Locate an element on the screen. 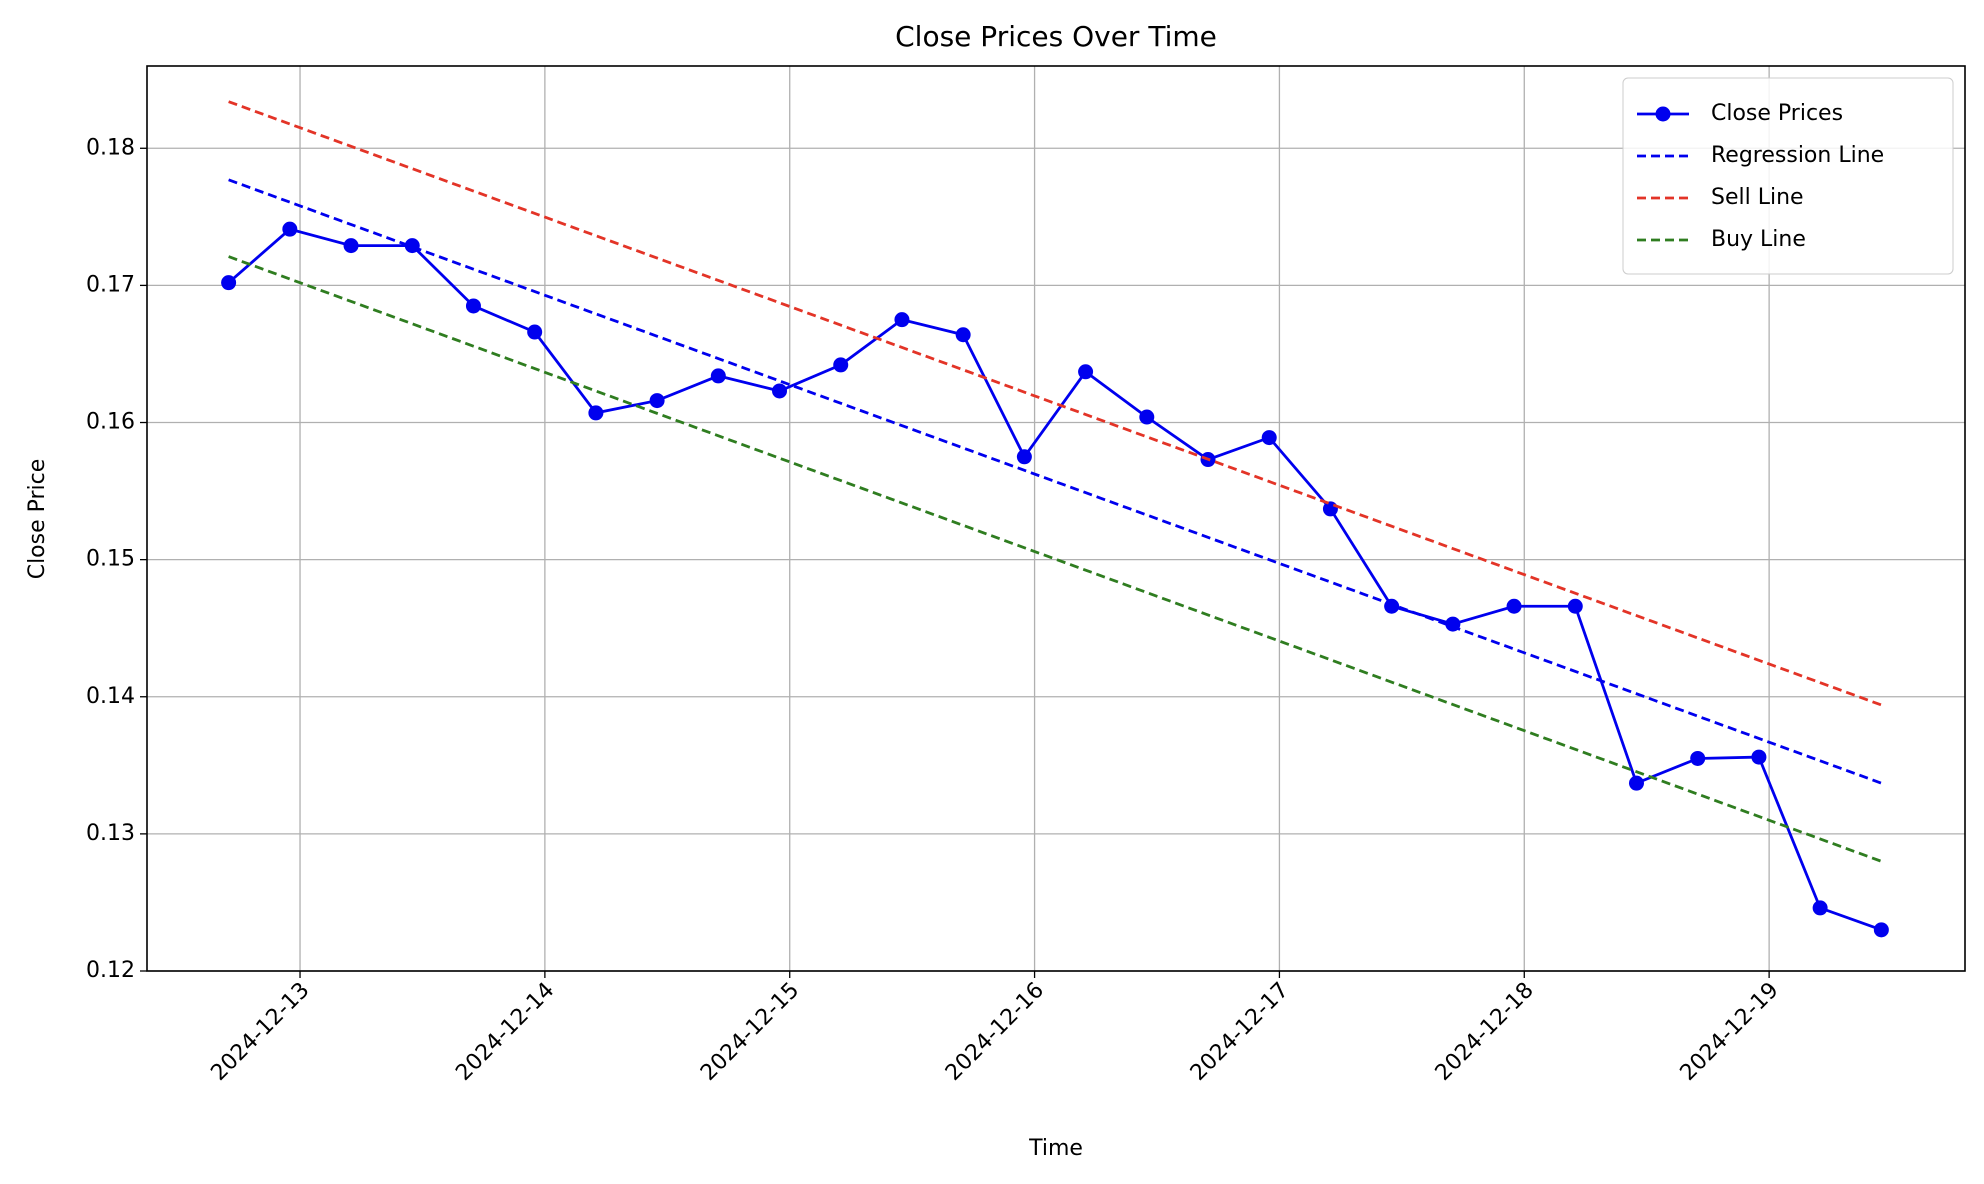 This screenshot has width=1984, height=1184. legend-box is located at coordinates (1788, 176).